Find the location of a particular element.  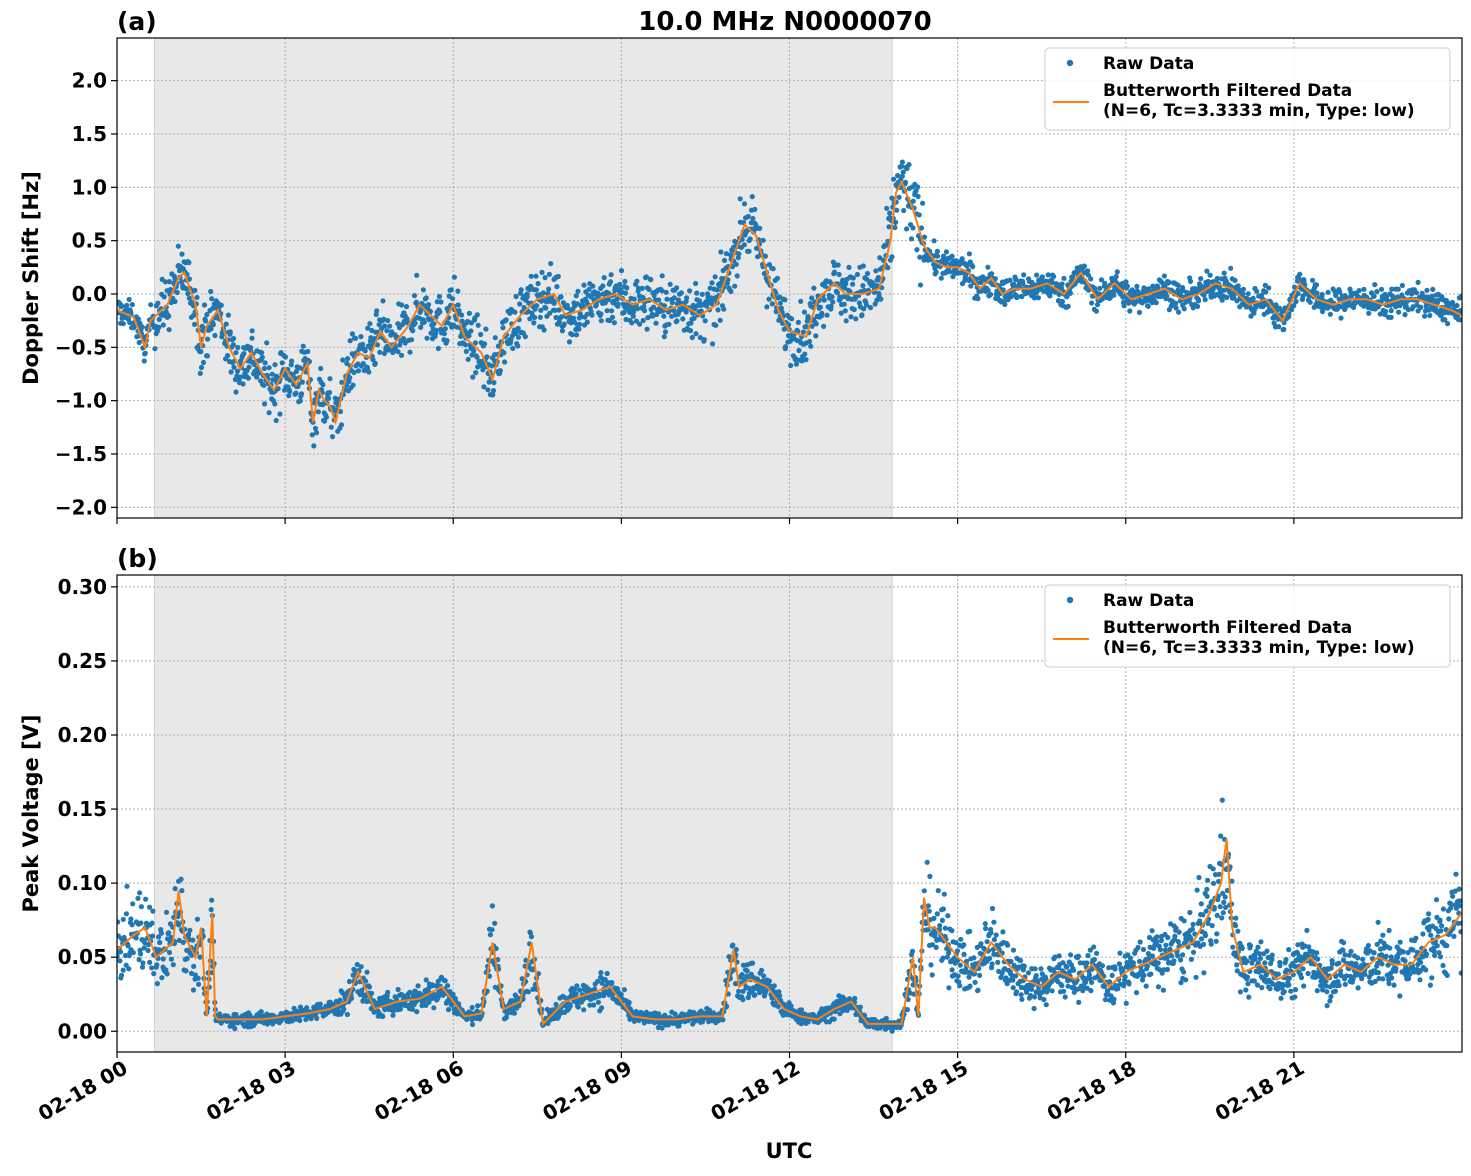

y-tick-label: −0.5 is located at coordinates (81, 347).